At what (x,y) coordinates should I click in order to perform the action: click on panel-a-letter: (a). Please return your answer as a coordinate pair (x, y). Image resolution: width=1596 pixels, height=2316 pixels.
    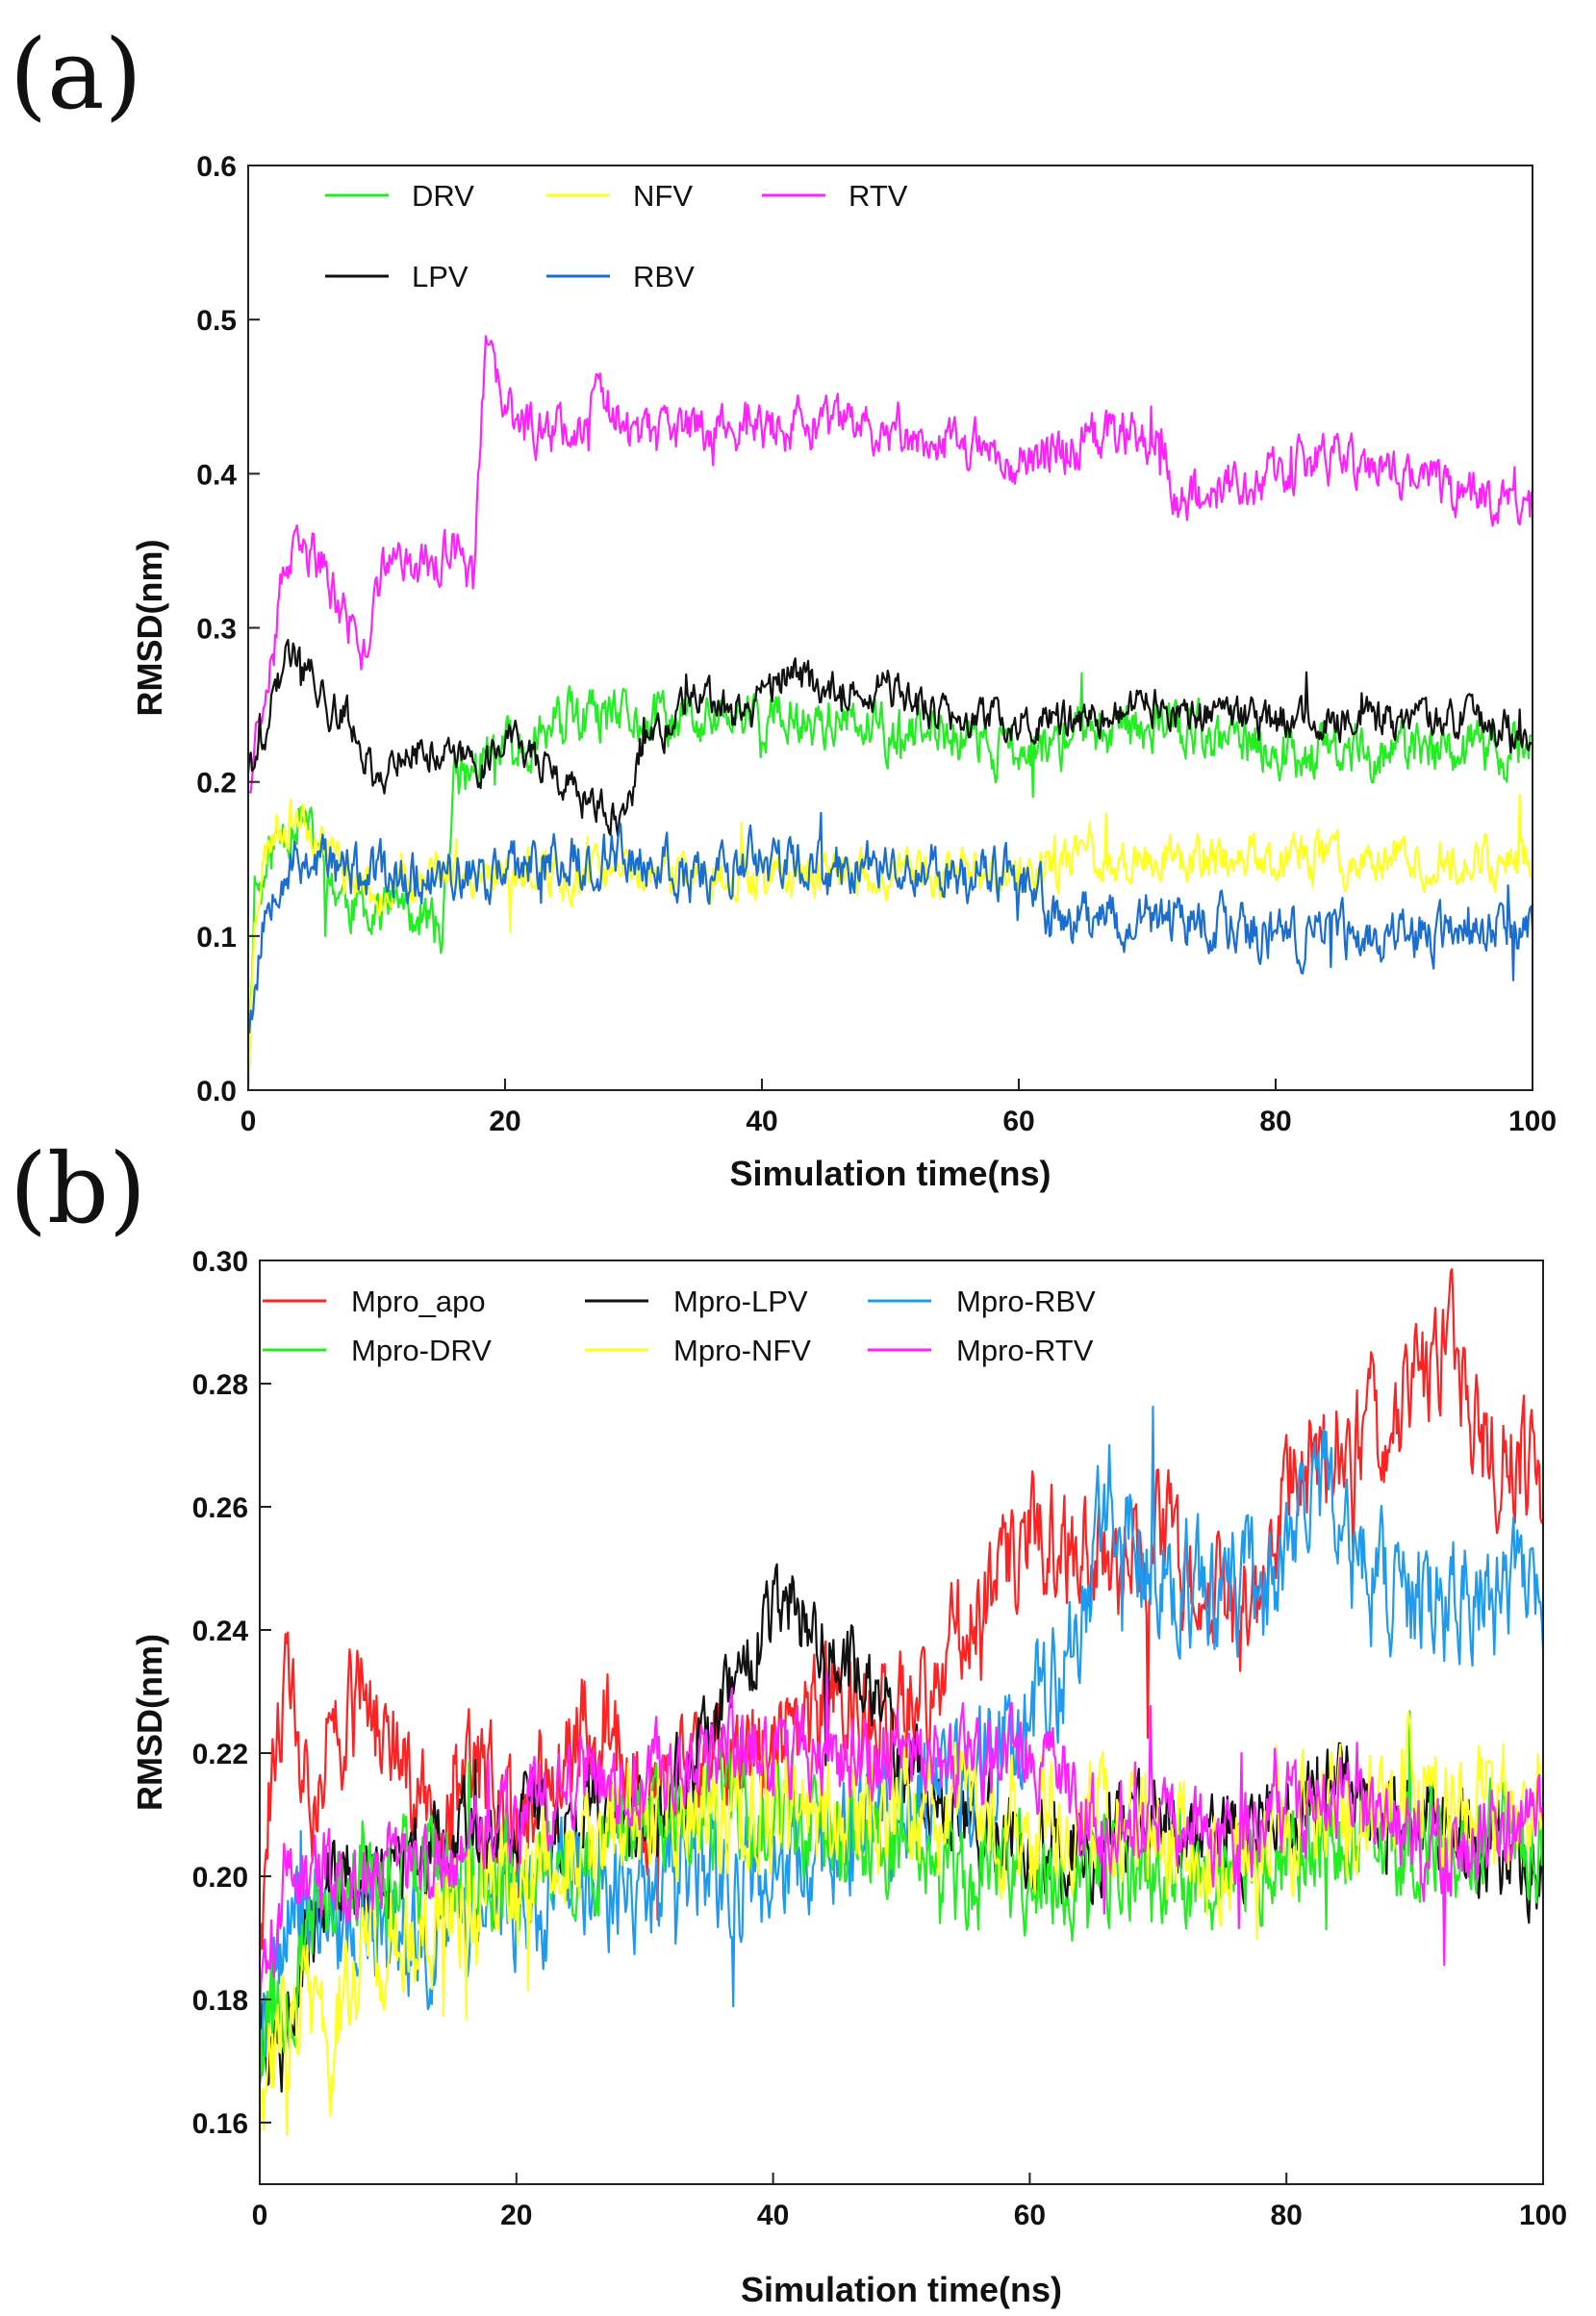
    Looking at the image, I should click on (76, 74).